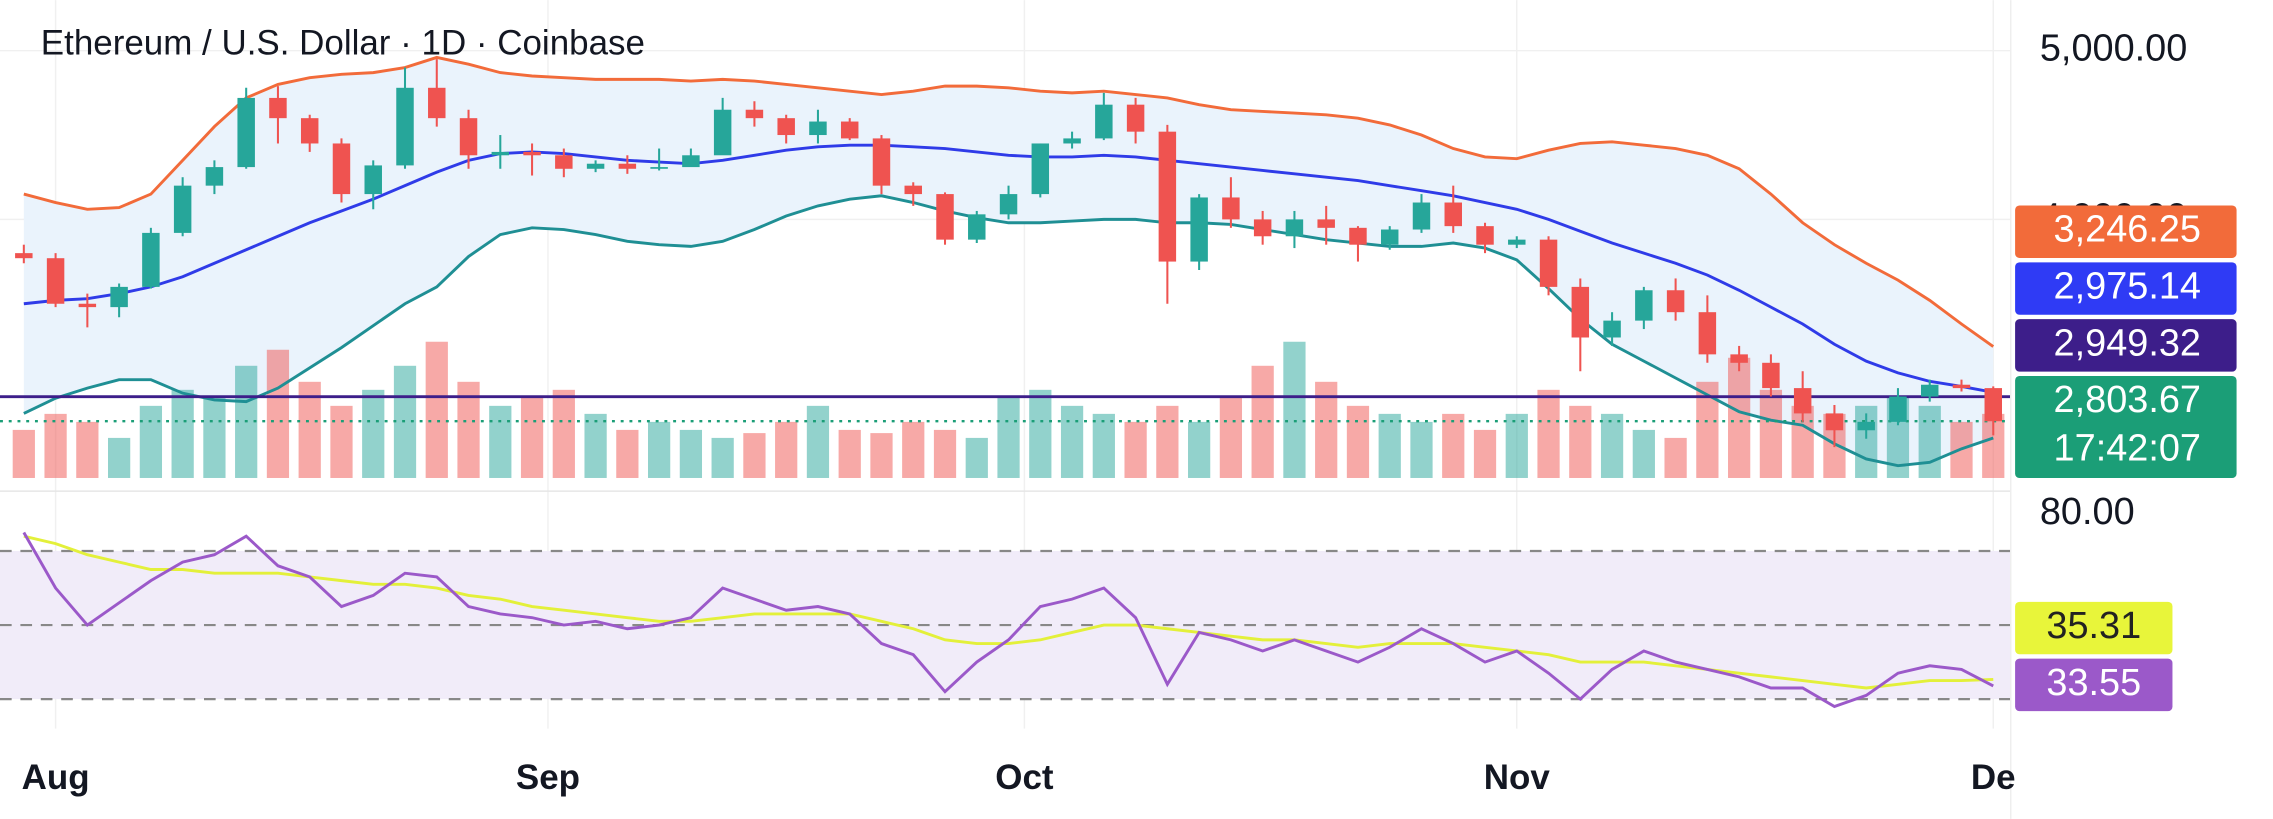  I want to click on y-tick-label: 5,000.00, so click(2113, 49).